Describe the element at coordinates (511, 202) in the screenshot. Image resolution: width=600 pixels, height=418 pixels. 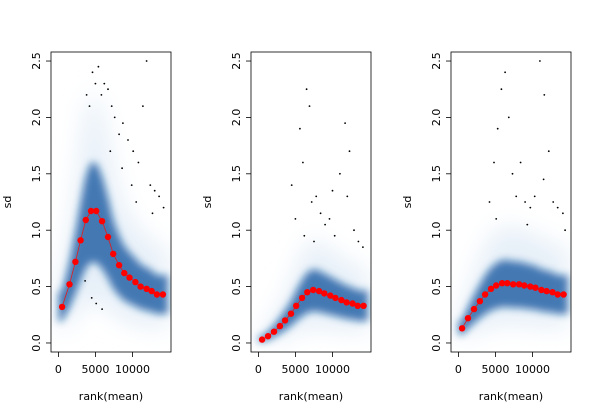
I see `plot-frame` at that location.